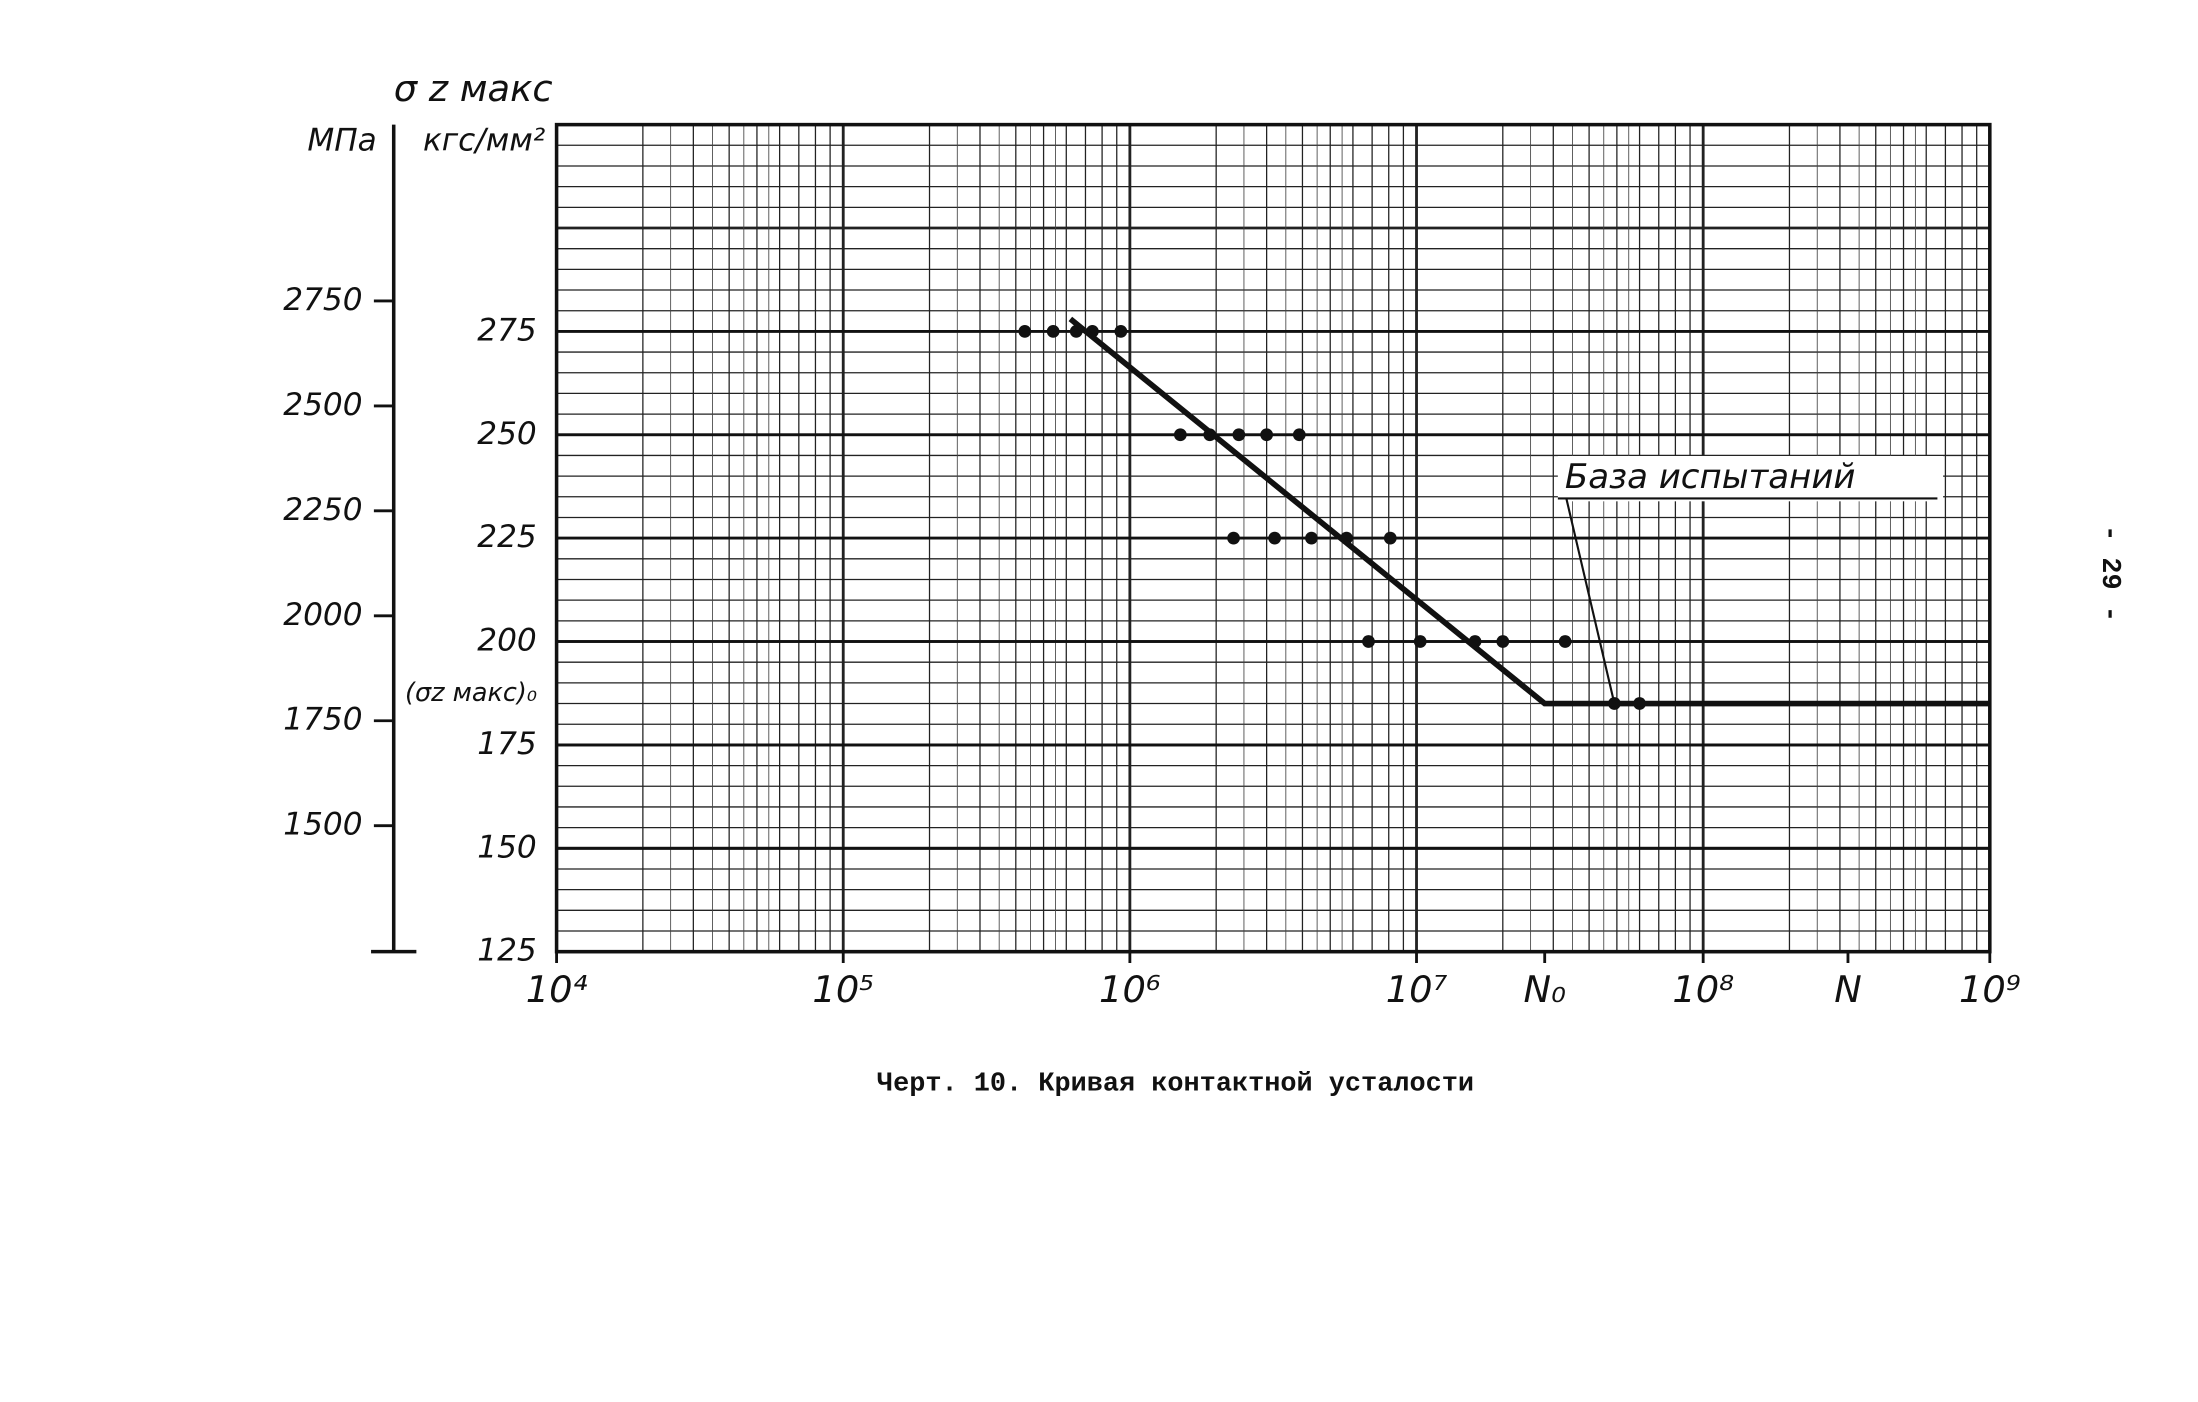 This screenshot has width=2198, height=1402. What do you see at coordinates (506, 744) in the screenshot?
I see `y-tick-label: 175` at bounding box center [506, 744].